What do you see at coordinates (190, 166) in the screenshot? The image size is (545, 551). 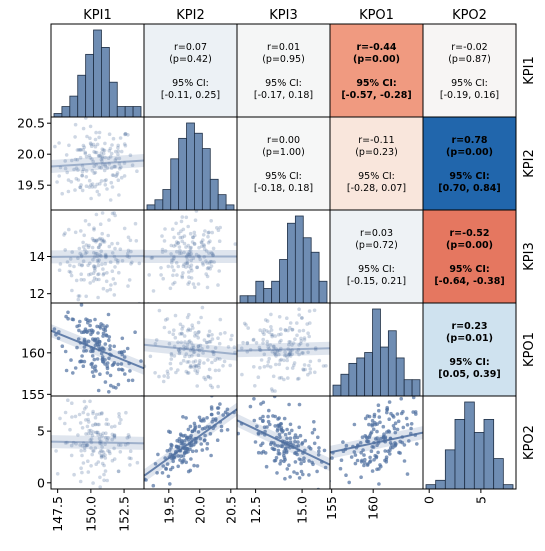 I see `histogram-kpi2` at bounding box center [190, 166].